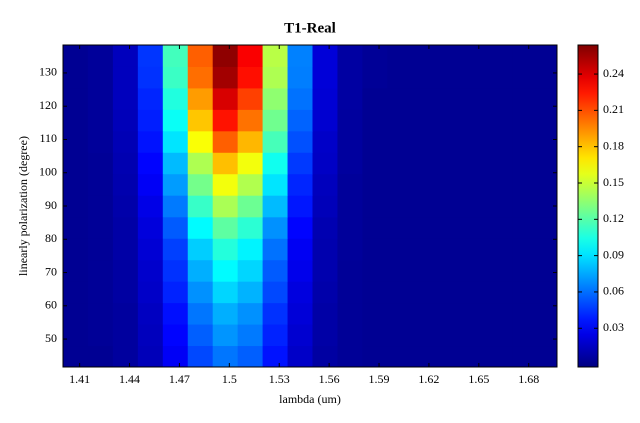  What do you see at coordinates (379, 379) in the screenshot?
I see `x-tick-label: 1.59` at bounding box center [379, 379].